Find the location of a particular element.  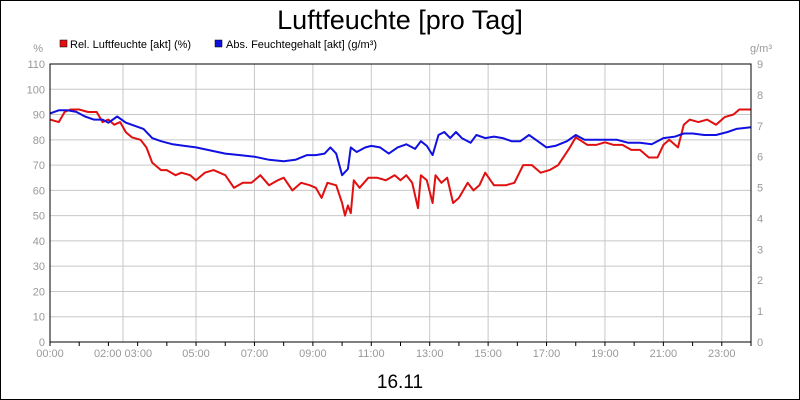

x-tick-label: 05:00 is located at coordinates (196, 354).